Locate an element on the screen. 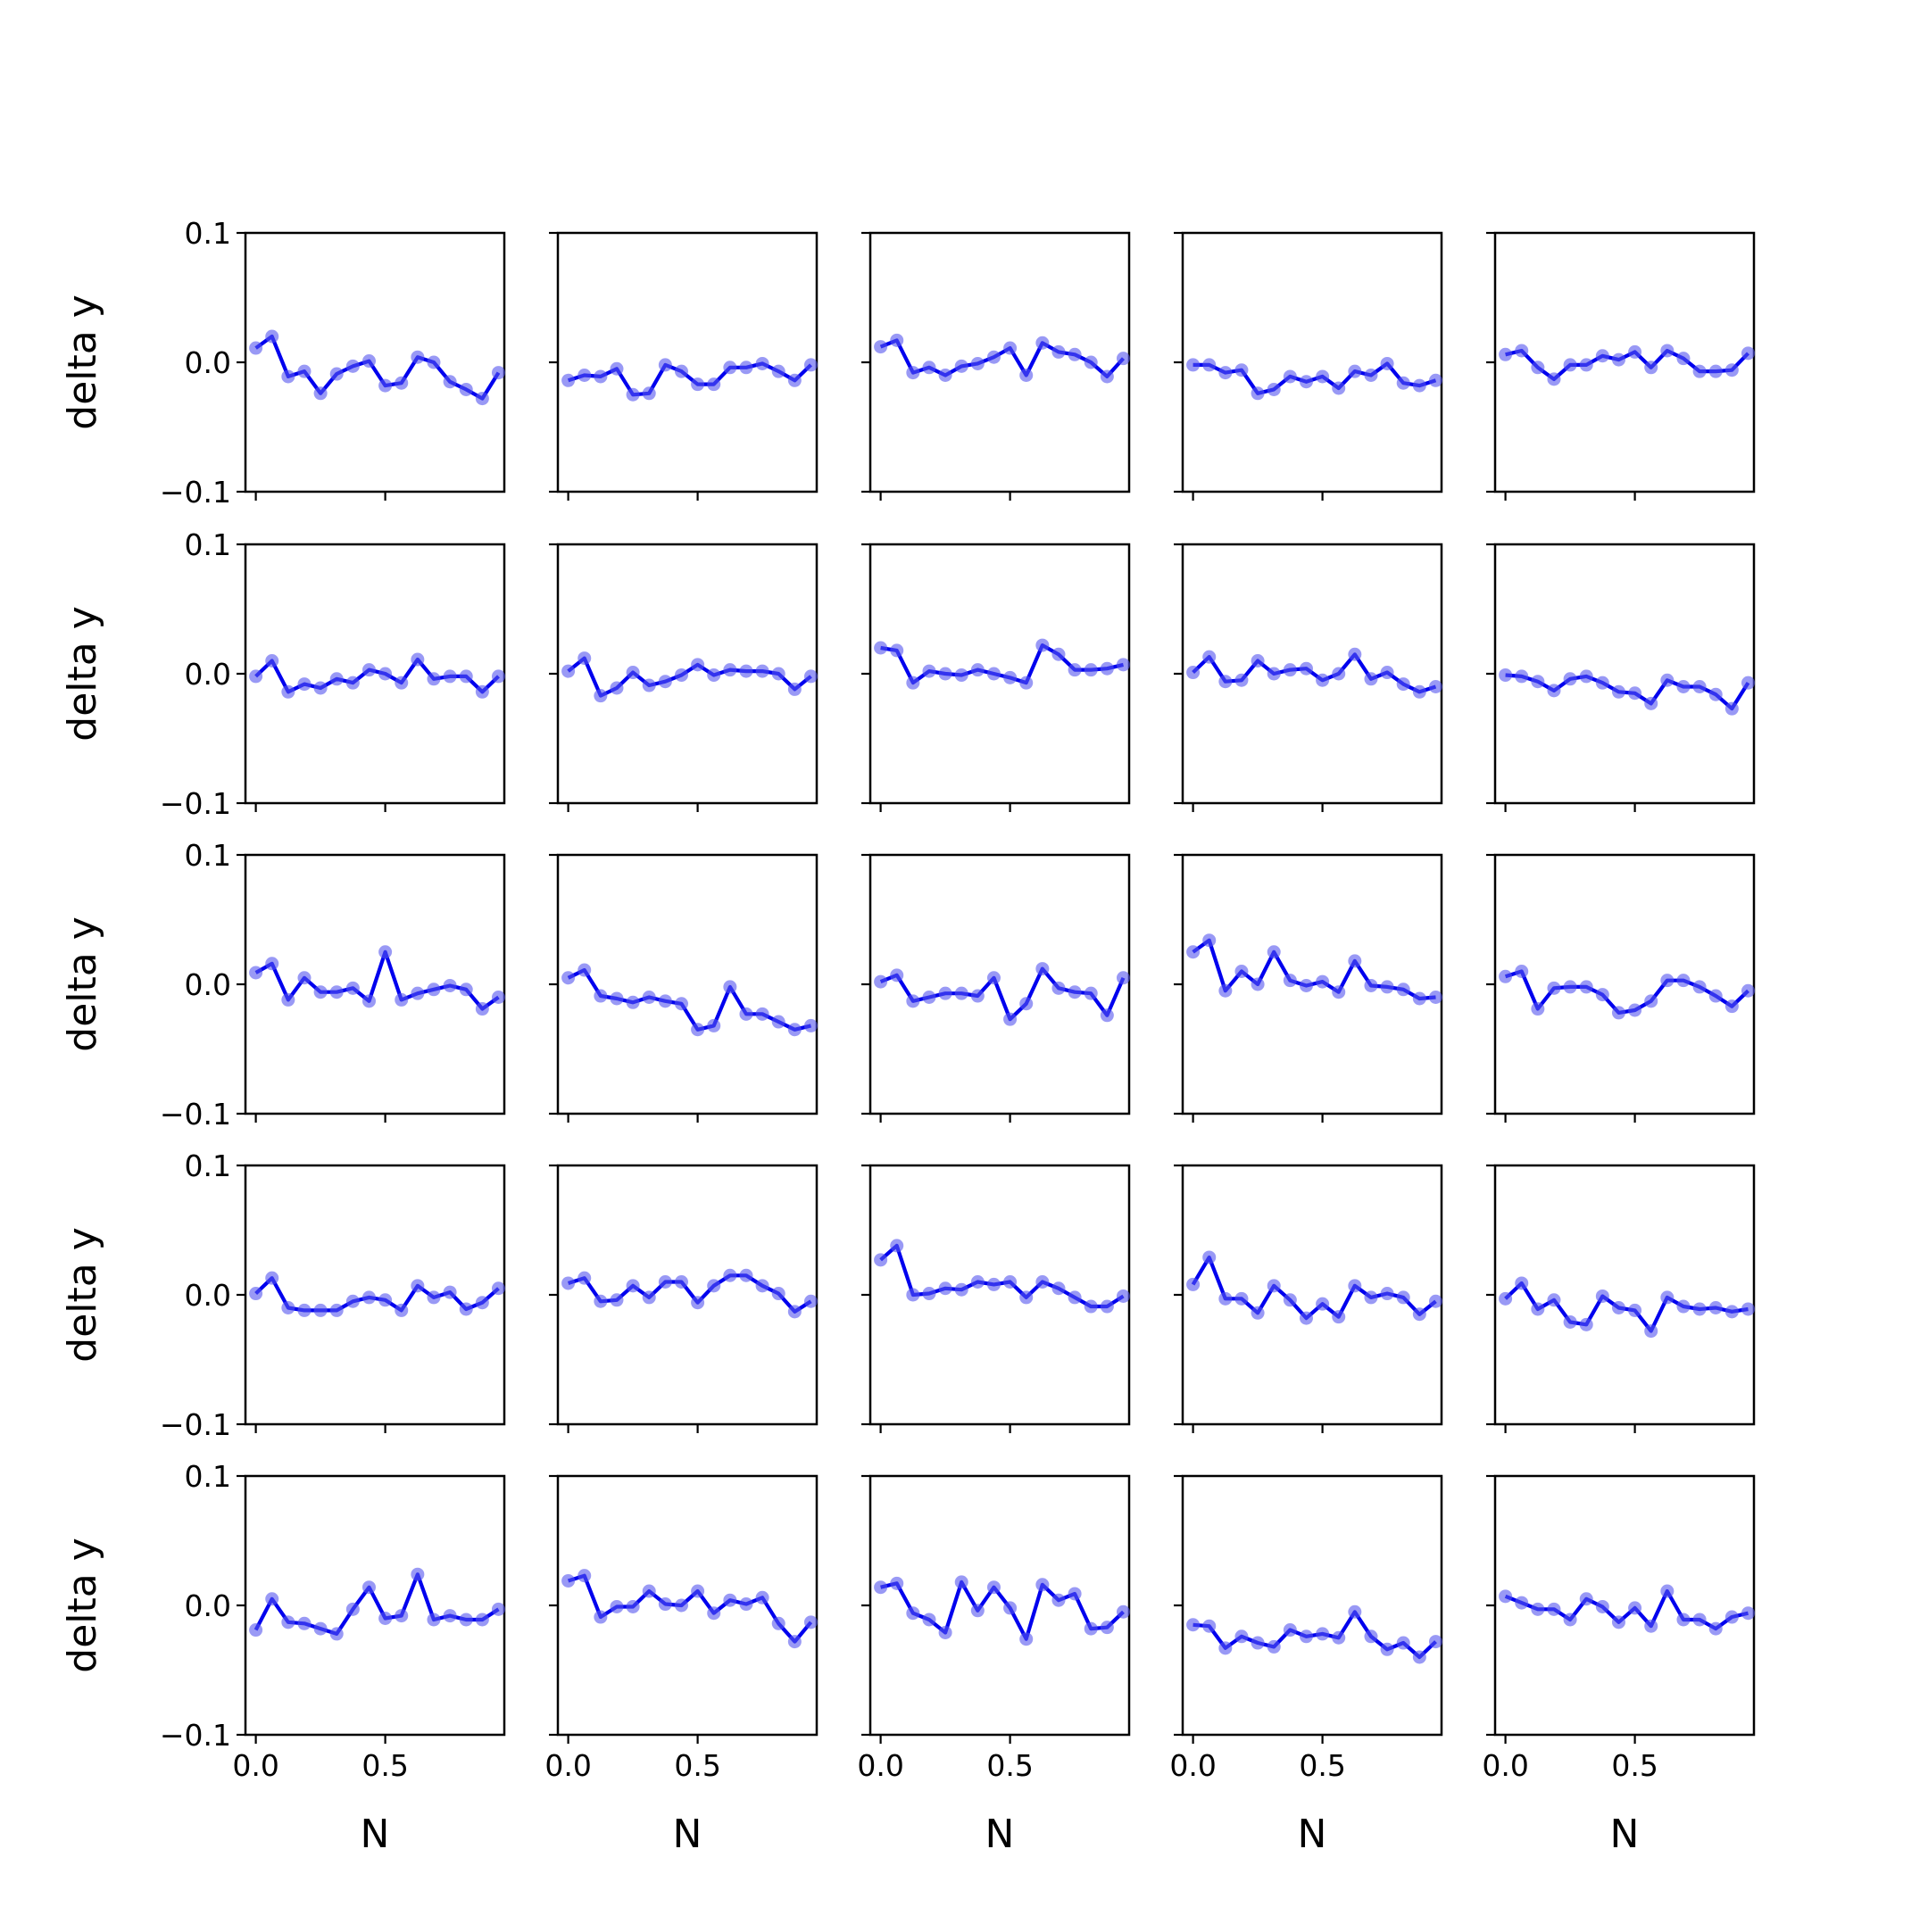  panel-frame-r3c5 is located at coordinates (1624, 984).